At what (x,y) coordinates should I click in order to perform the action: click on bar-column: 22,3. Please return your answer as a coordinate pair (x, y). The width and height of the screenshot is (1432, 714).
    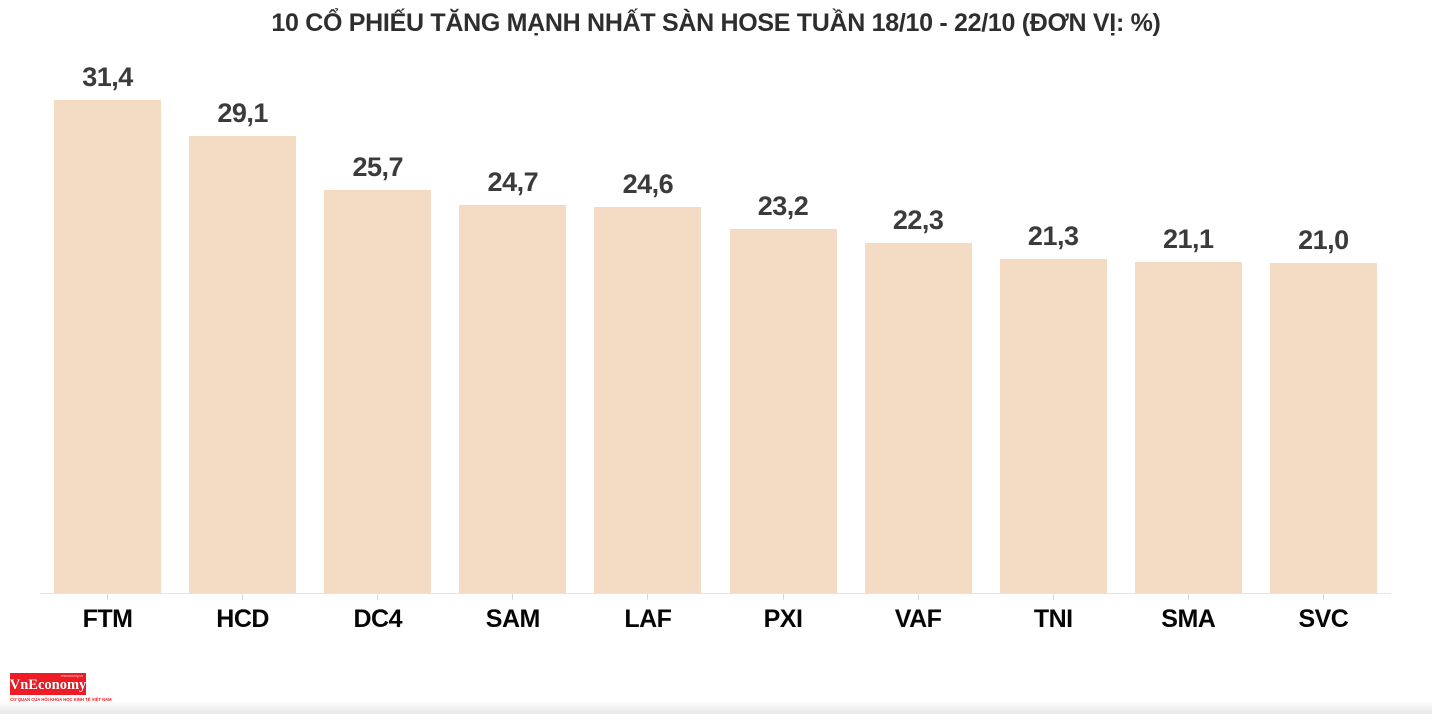
    Looking at the image, I should click on (918, 400).